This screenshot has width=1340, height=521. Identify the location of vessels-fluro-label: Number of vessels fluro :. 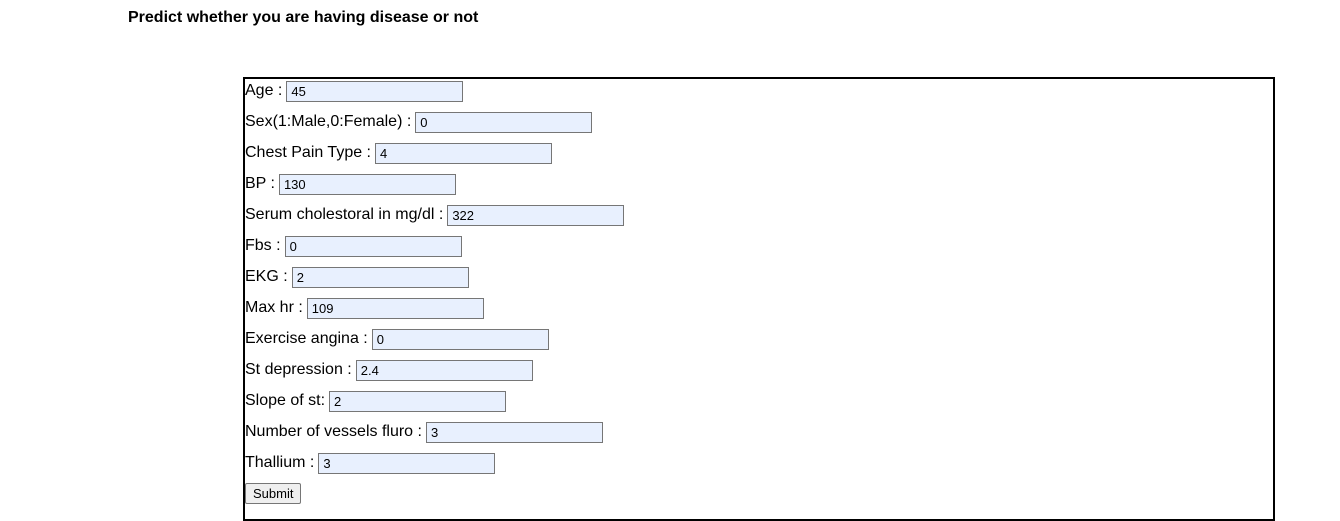
(333, 431).